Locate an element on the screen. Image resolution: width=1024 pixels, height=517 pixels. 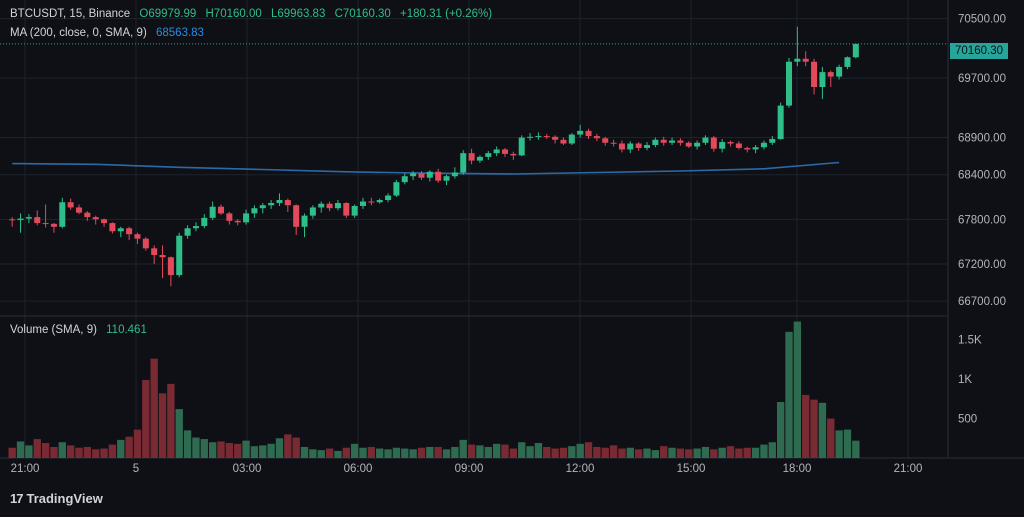
price-tick-label: 68900.00 is located at coordinates (982, 139).